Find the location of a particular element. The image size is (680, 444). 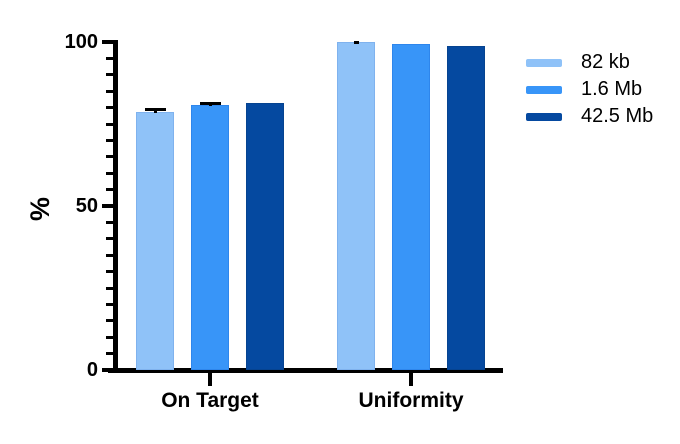

bar-uniformity-82-kb is located at coordinates (356, 206).